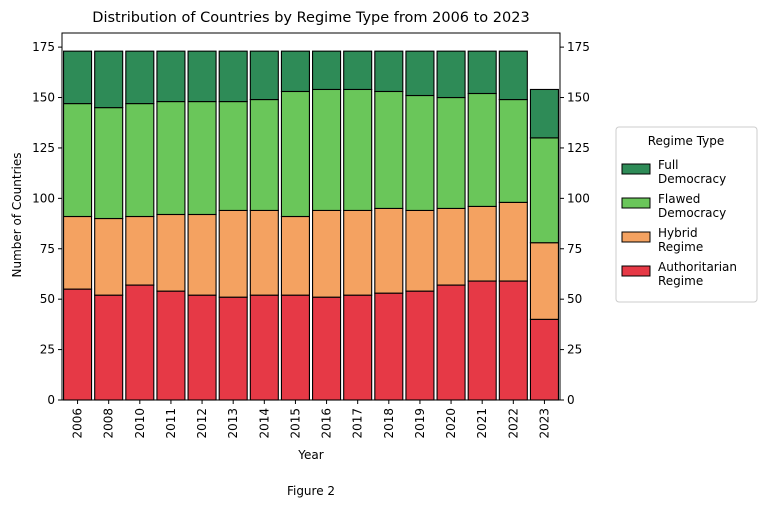  Describe the element at coordinates (264, 75) in the screenshot. I see `bar-2014-full-democracy` at that location.